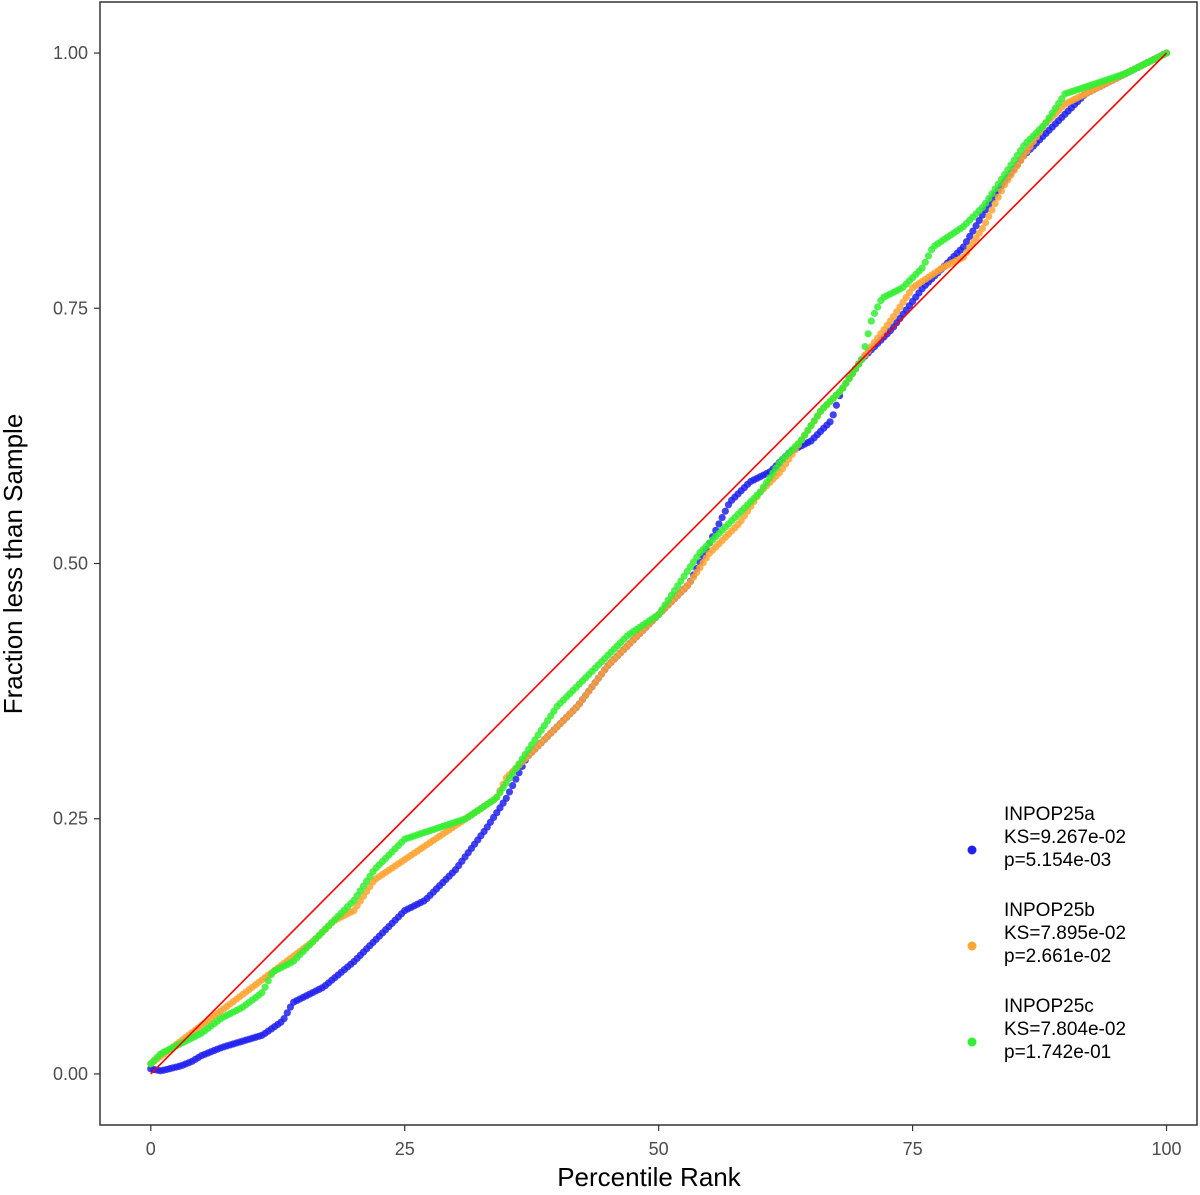 This screenshot has height=1195, width=1200. Describe the element at coordinates (1065, 1029) in the screenshot. I see `legend-label: KS=7.804e-02` at that location.